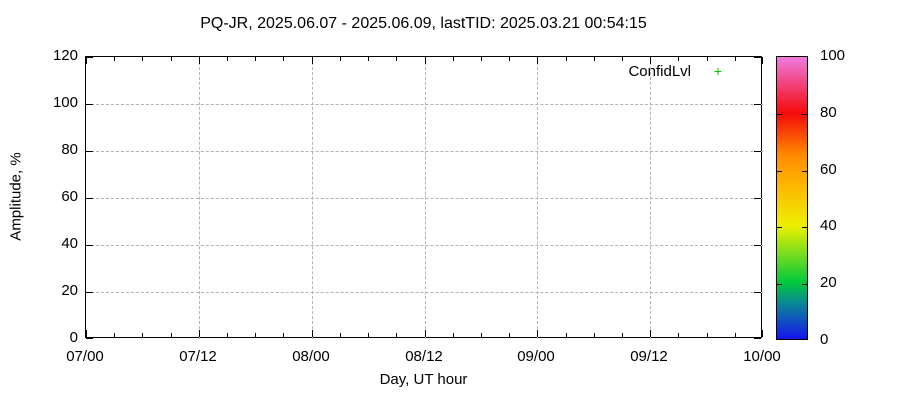 The width and height of the screenshot is (900, 400). Describe the element at coordinates (69, 243) in the screenshot. I see `y-tick-label: 40` at that location.